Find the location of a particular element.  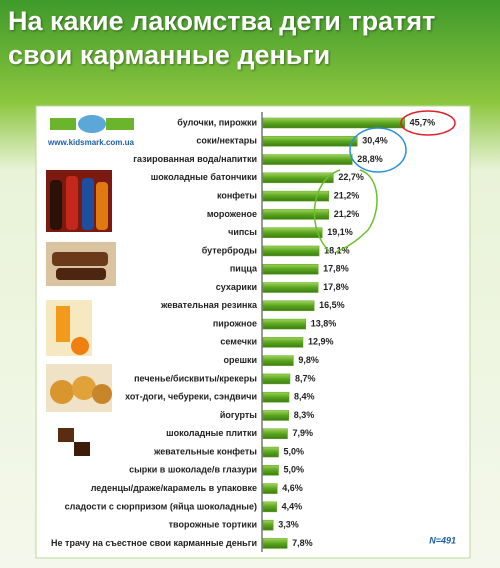

highlights is located at coordinates (384, 181).